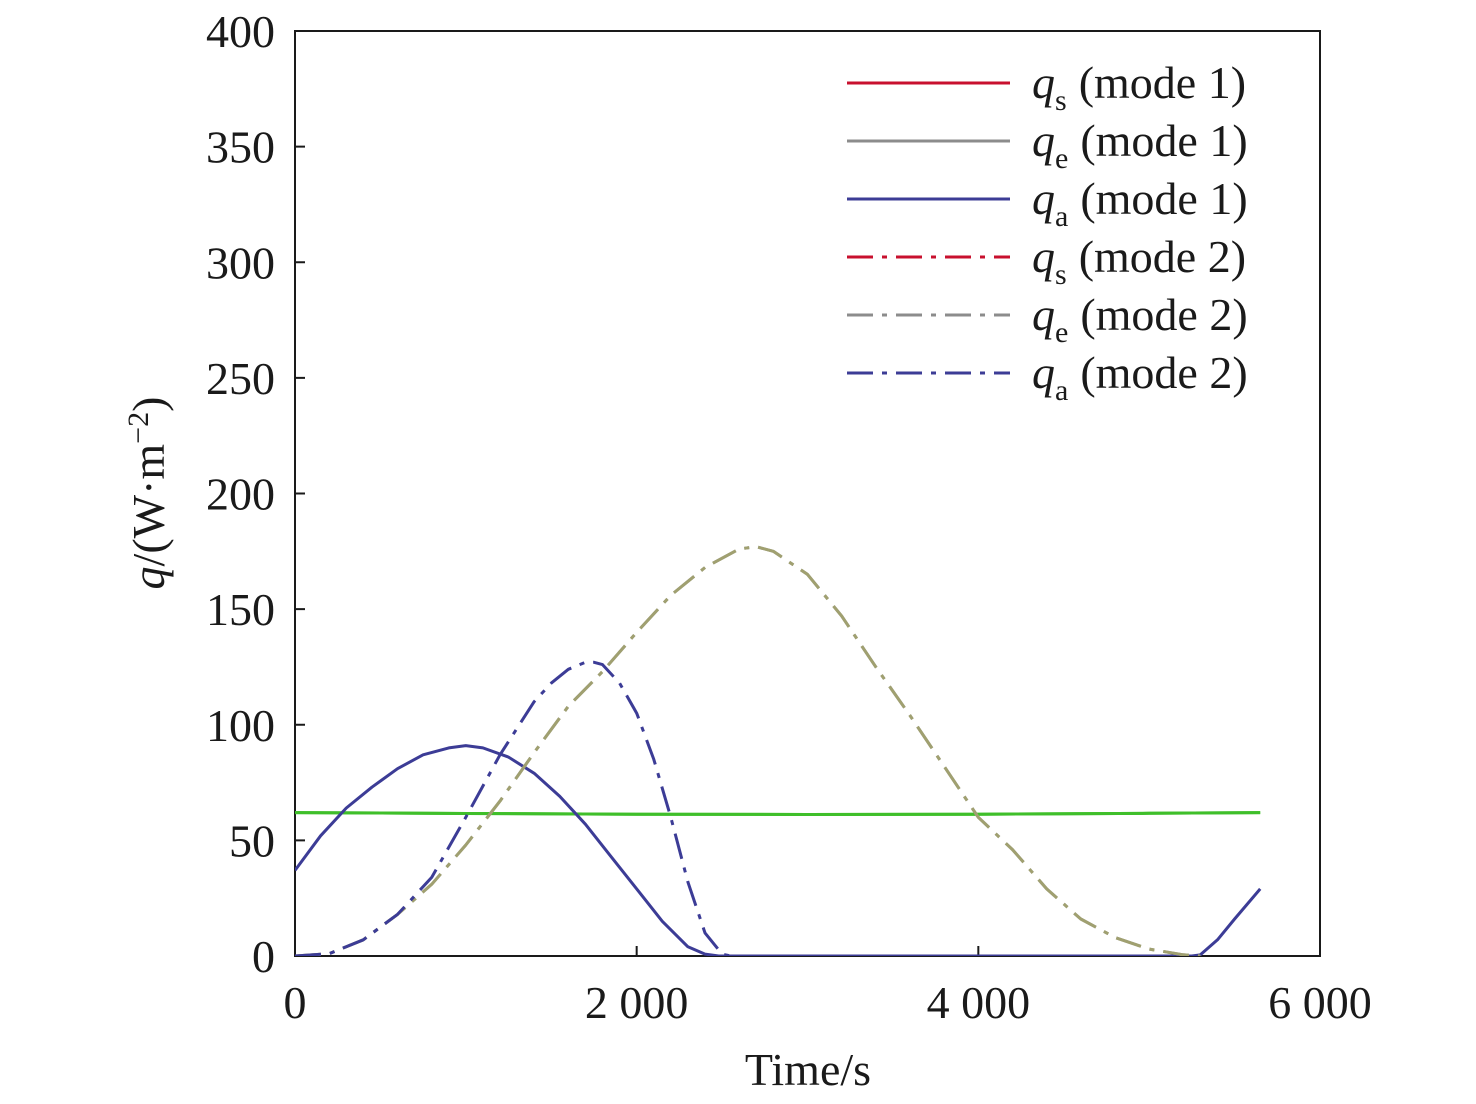  What do you see at coordinates (148, 404) in the screenshot?
I see `y-axis-title-close: )` at bounding box center [148, 404].